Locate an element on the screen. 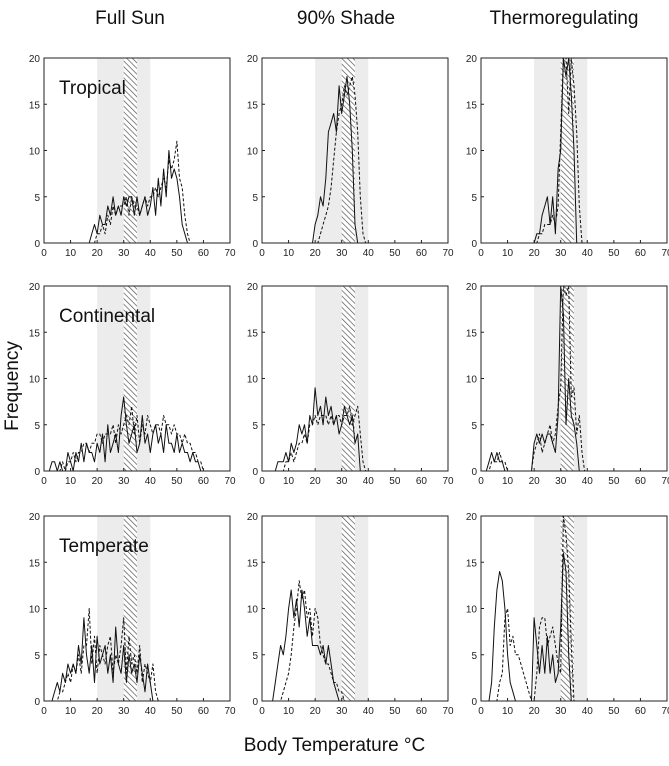 The width and height of the screenshot is (669, 766). column-title-thermoregulating: Thermoregulating is located at coordinates (564, 18).